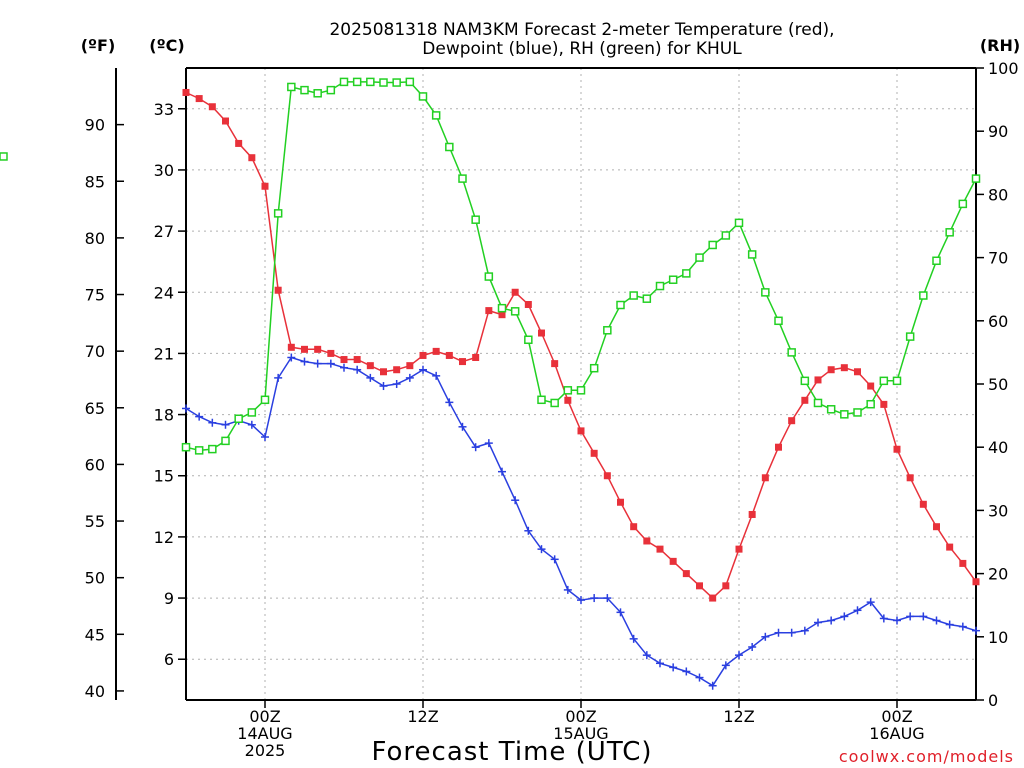 The height and width of the screenshot is (768, 1024). I want to click on rh-unit-label: (RH), so click(1000, 45).